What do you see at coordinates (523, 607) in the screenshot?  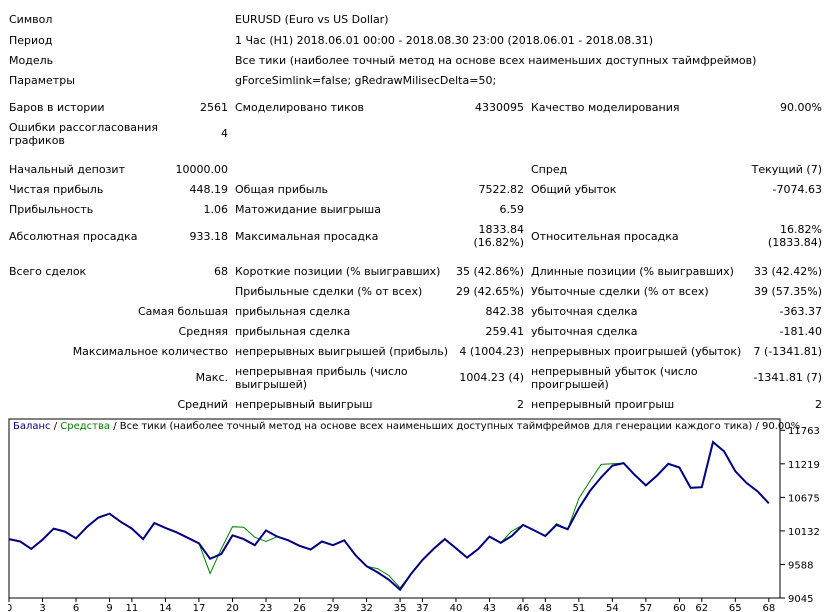 I see `x-tick-label: 46` at bounding box center [523, 607].